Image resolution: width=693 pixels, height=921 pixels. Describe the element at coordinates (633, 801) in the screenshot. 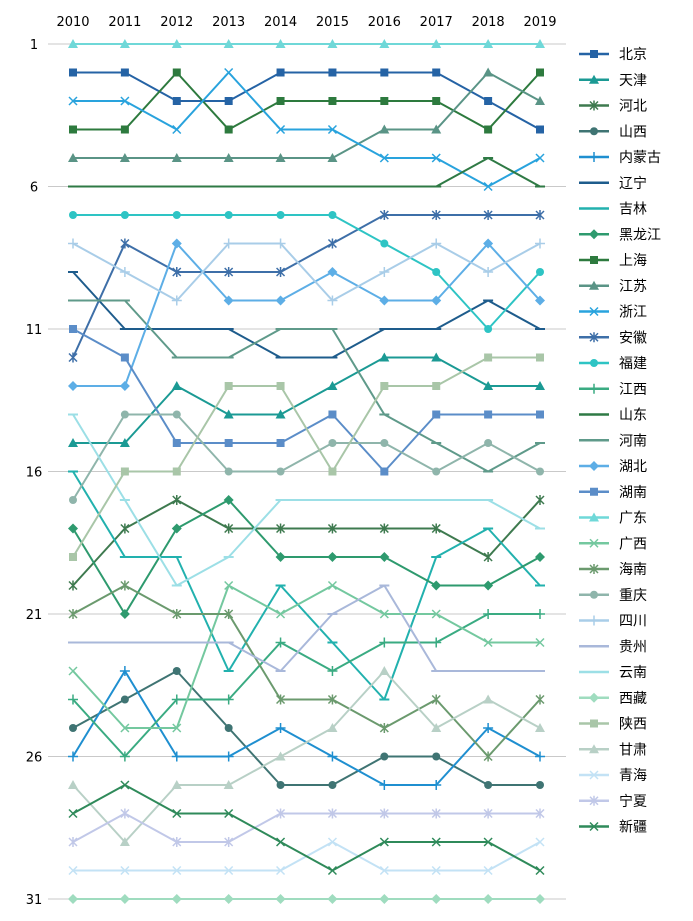

I see `legend-label: 宁夏` at that location.